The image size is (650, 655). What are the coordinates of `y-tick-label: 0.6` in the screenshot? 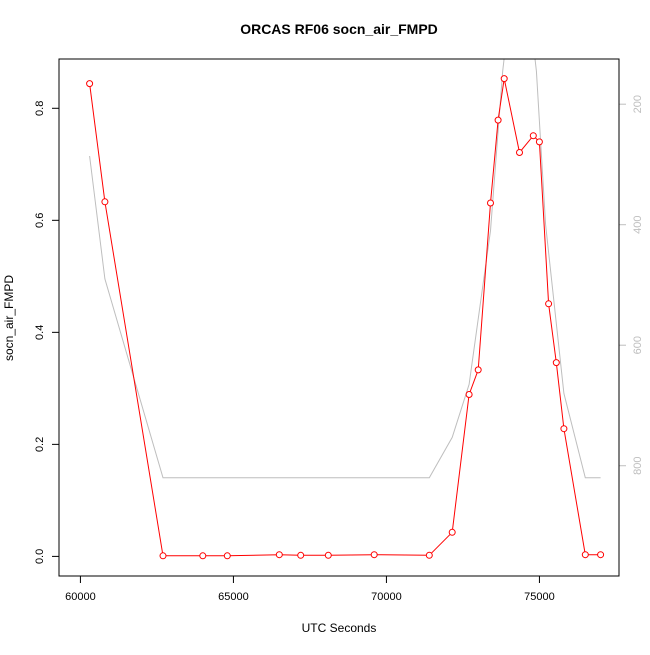 It's located at (40, 220).